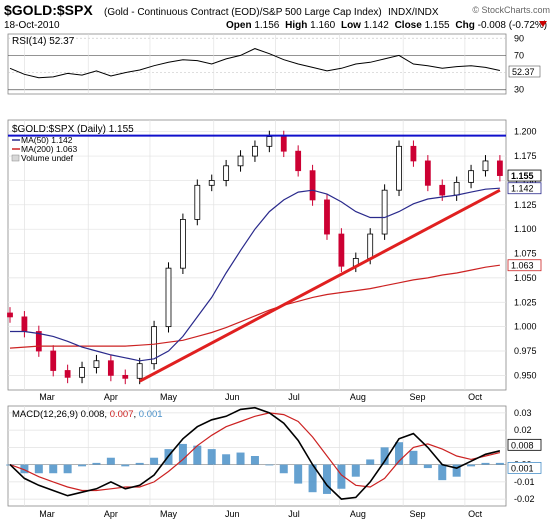 Image resolution: width=554 pixels, height=528 pixels. What do you see at coordinates (45, 414) in the screenshot?
I see `macd-label-prefix: MACD(12,26,9)` at bounding box center [45, 414].